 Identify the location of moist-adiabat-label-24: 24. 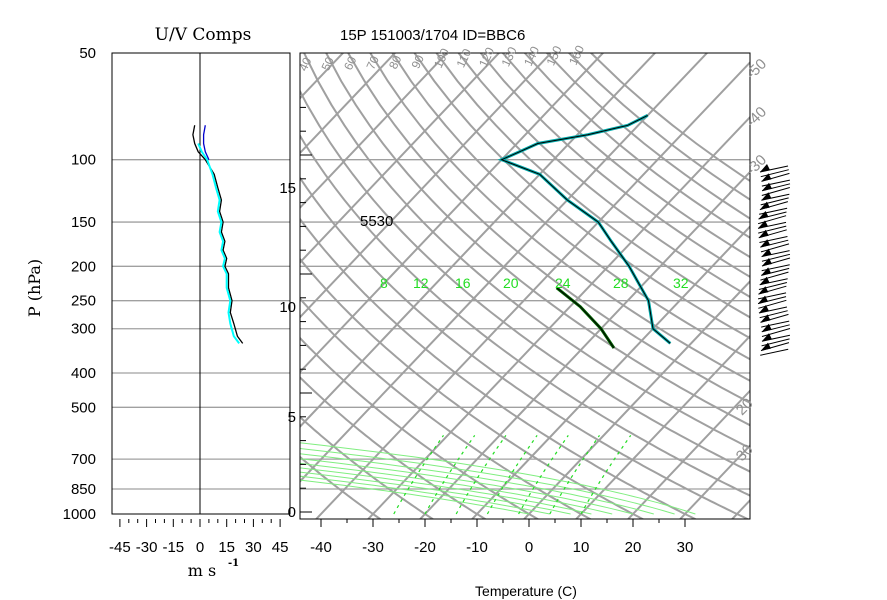
(563, 283).